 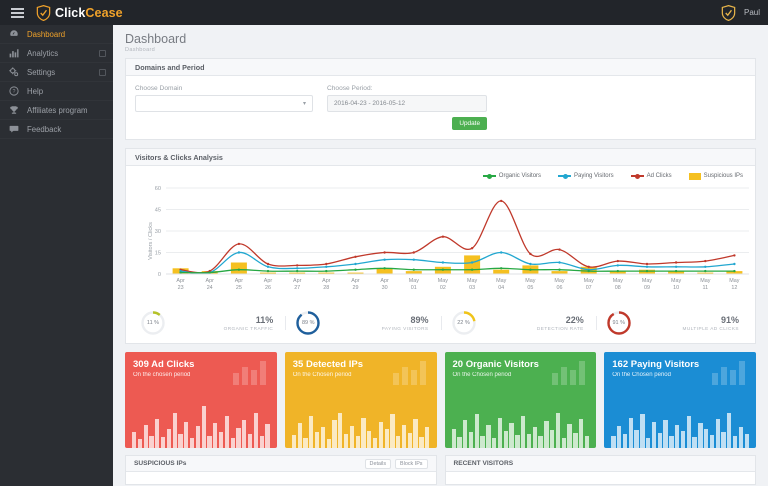 What do you see at coordinates (414, 288) in the screenshot?
I see `svg-text: 01` at bounding box center [414, 288].